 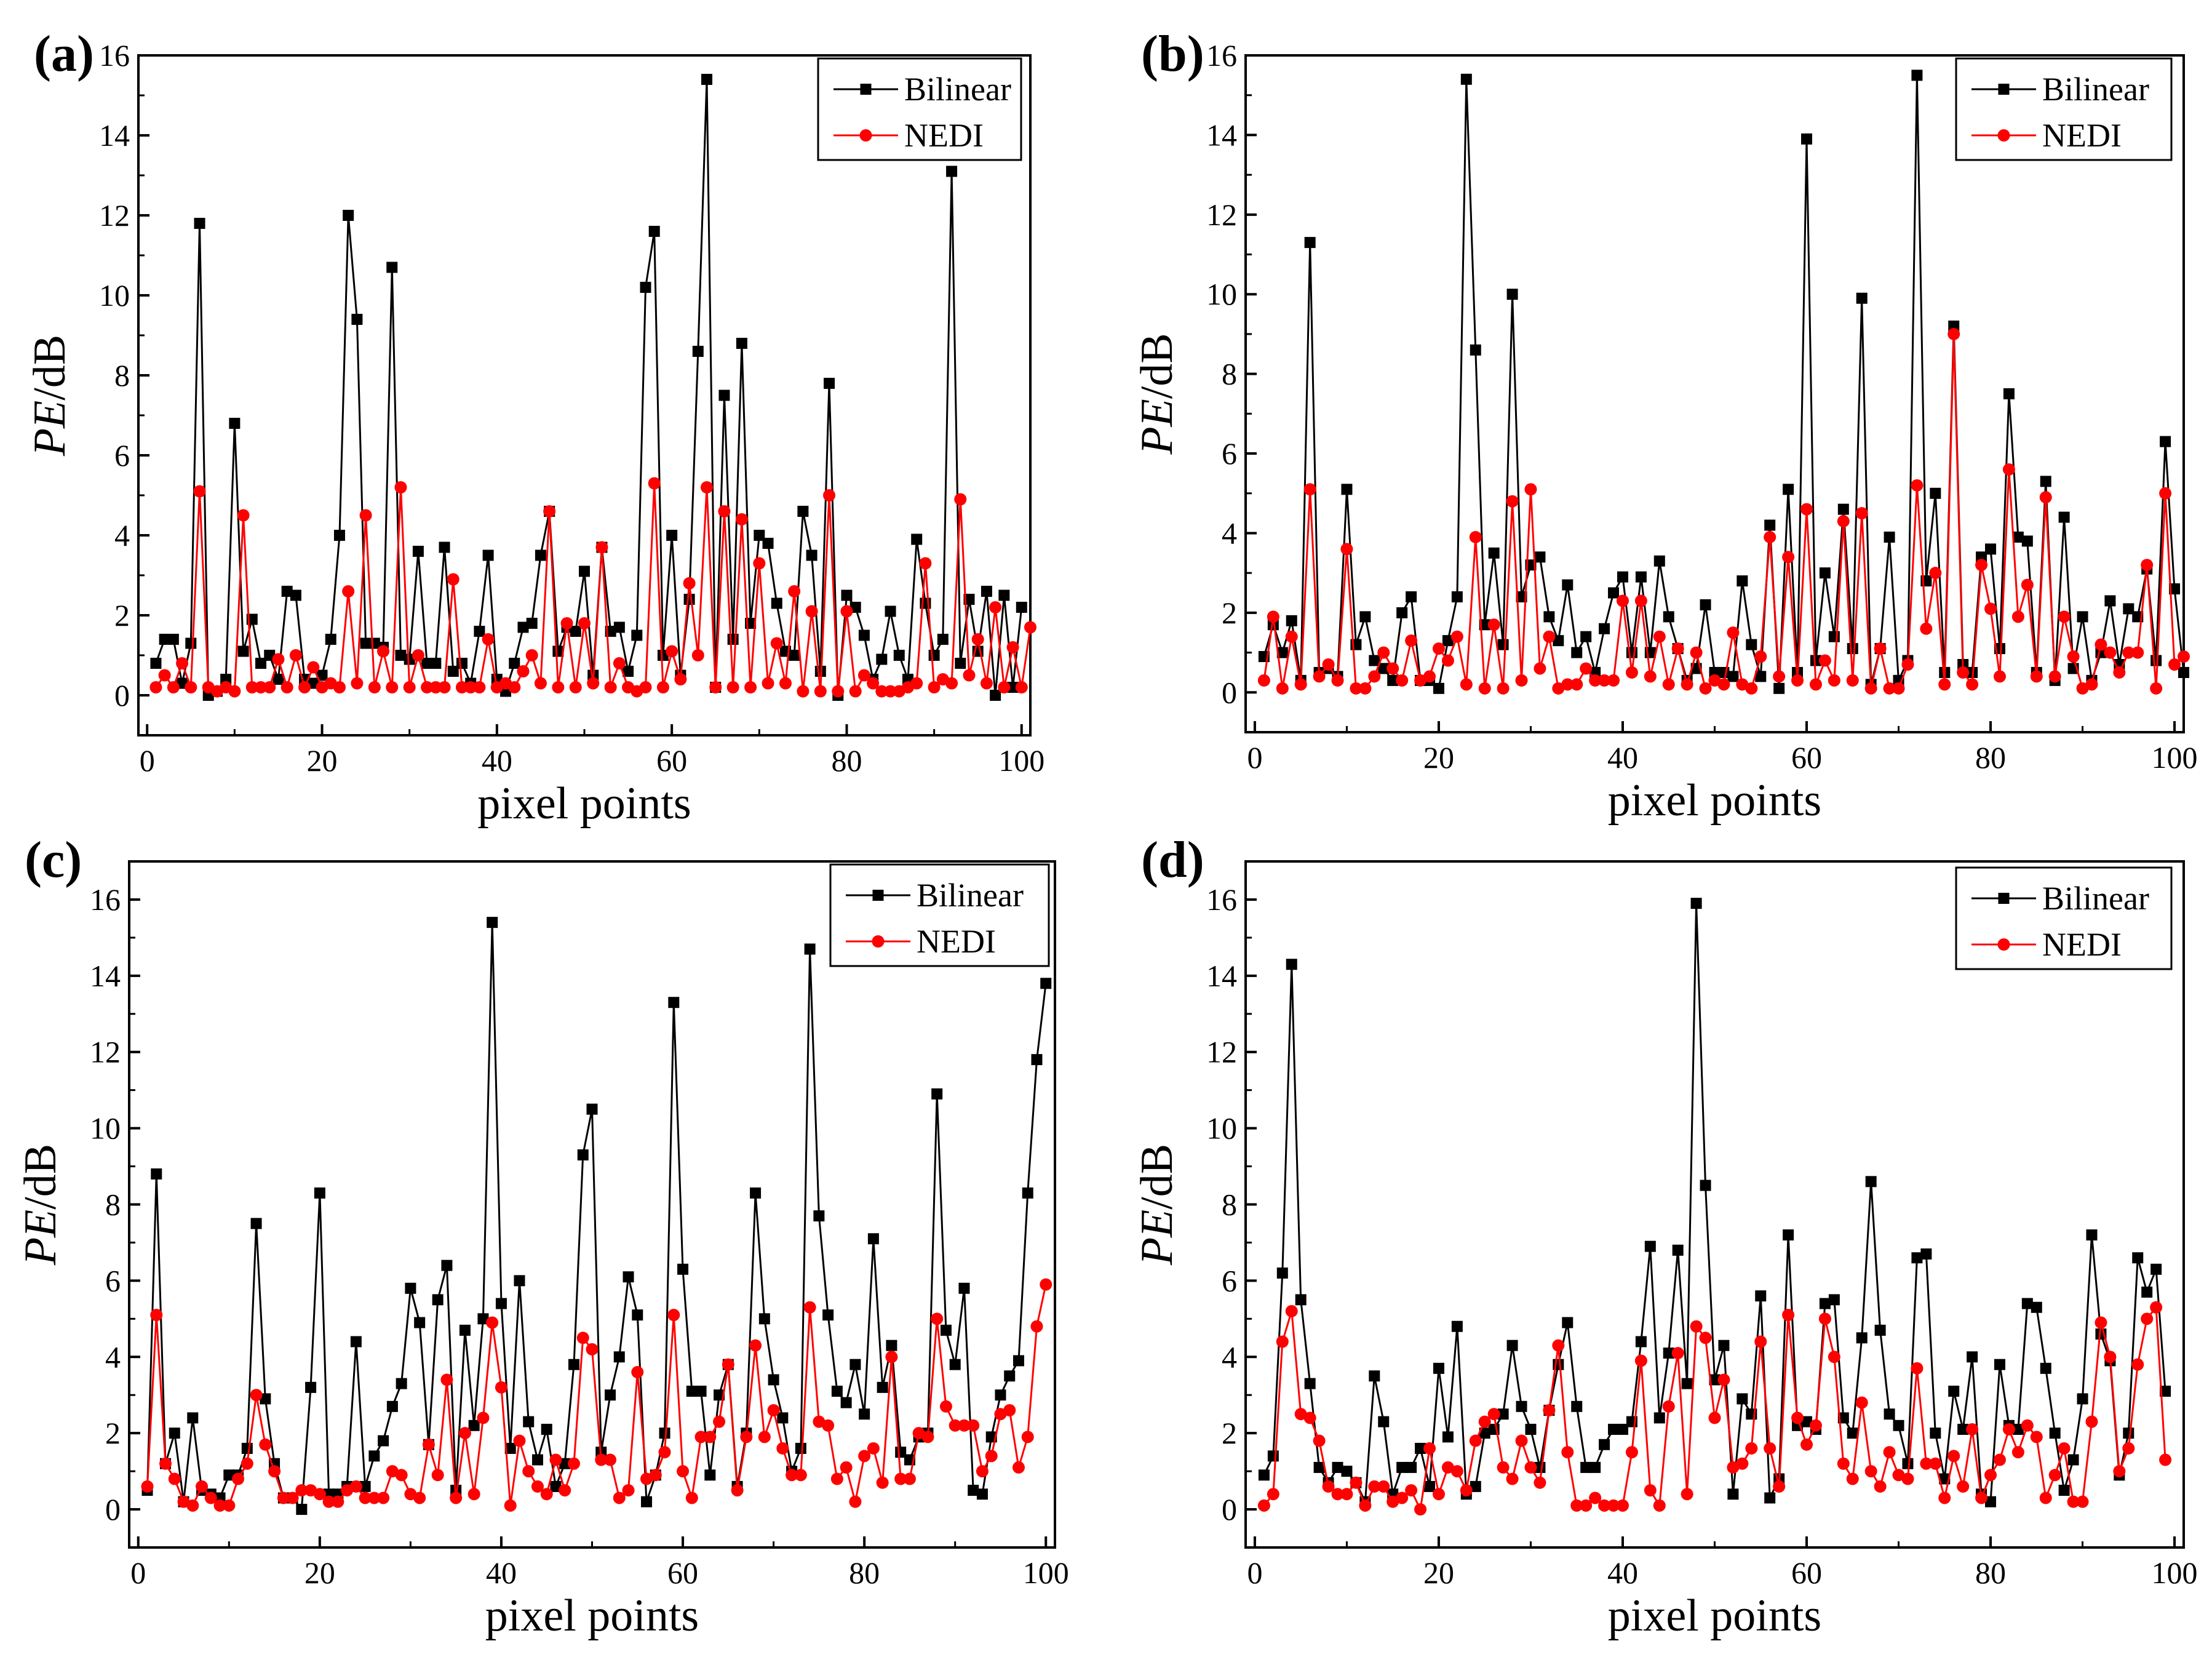 What do you see at coordinates (497, 761) in the screenshot?
I see `x-tick-label: 40` at bounding box center [497, 761].